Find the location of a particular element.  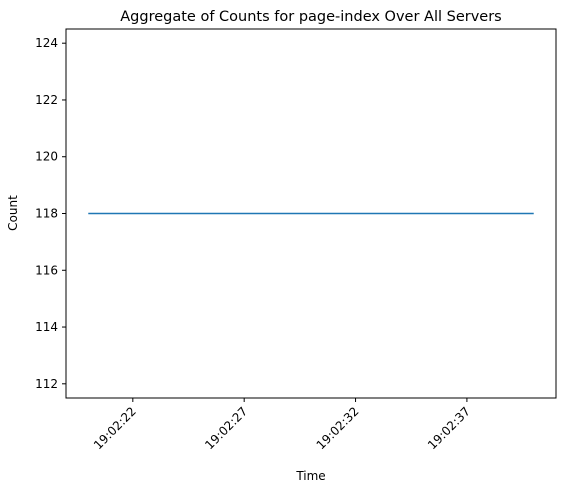

y-axis-ticks: 112 114 116 118 120 122 124 is located at coordinates (50, 213).